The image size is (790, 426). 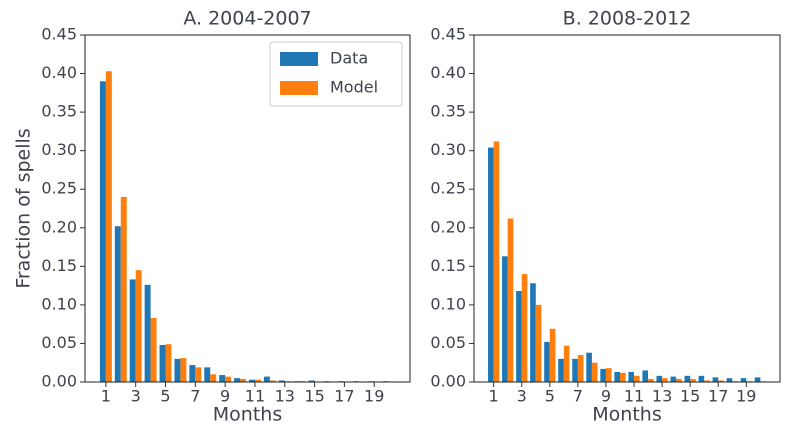 I want to click on y-tick-label: 0.15, so click(x=59, y=265).